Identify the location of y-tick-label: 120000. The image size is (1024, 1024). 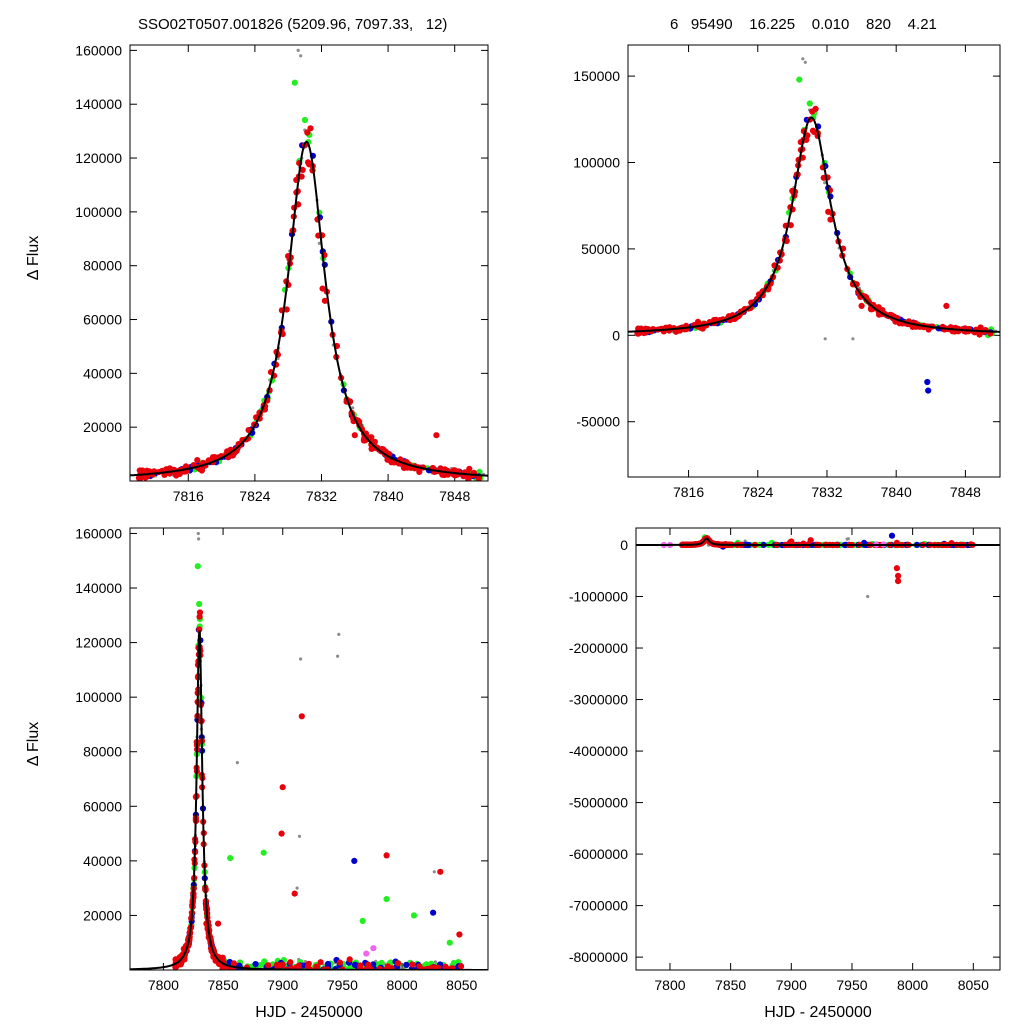
(98, 643).